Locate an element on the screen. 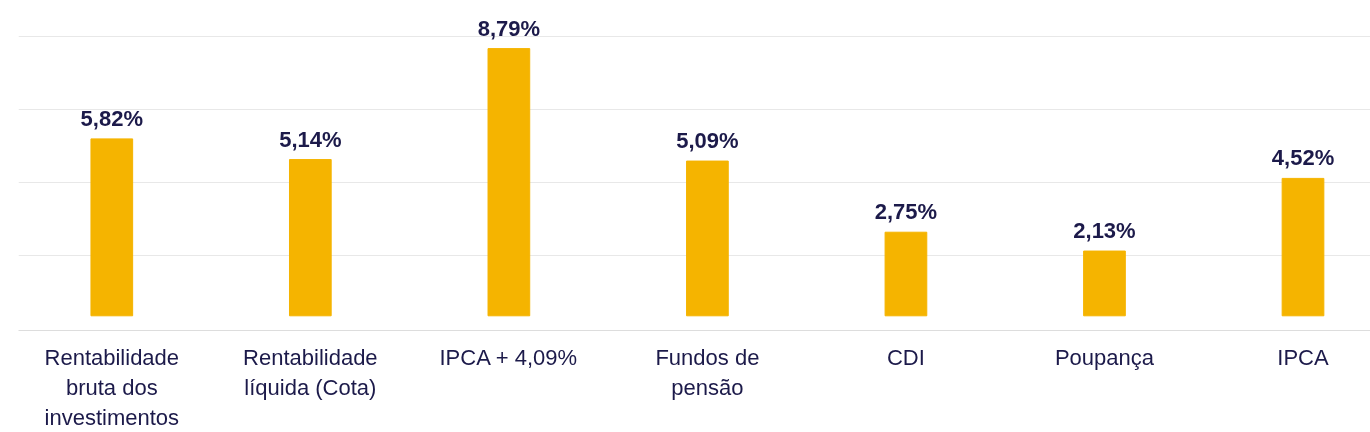 This screenshot has width=1370, height=432. data-label: 5,14% is located at coordinates (310, 139).